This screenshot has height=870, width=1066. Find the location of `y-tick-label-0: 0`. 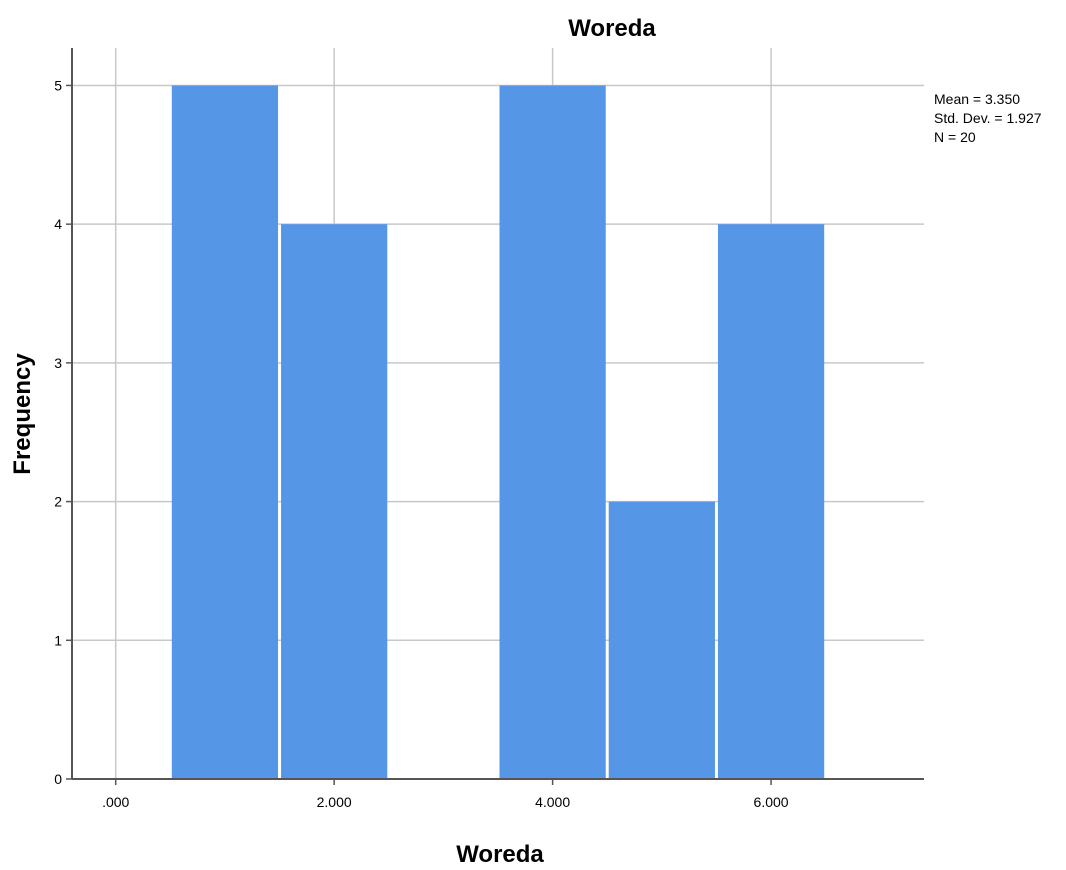

y-tick-label-0: 0 is located at coordinates (58, 779).